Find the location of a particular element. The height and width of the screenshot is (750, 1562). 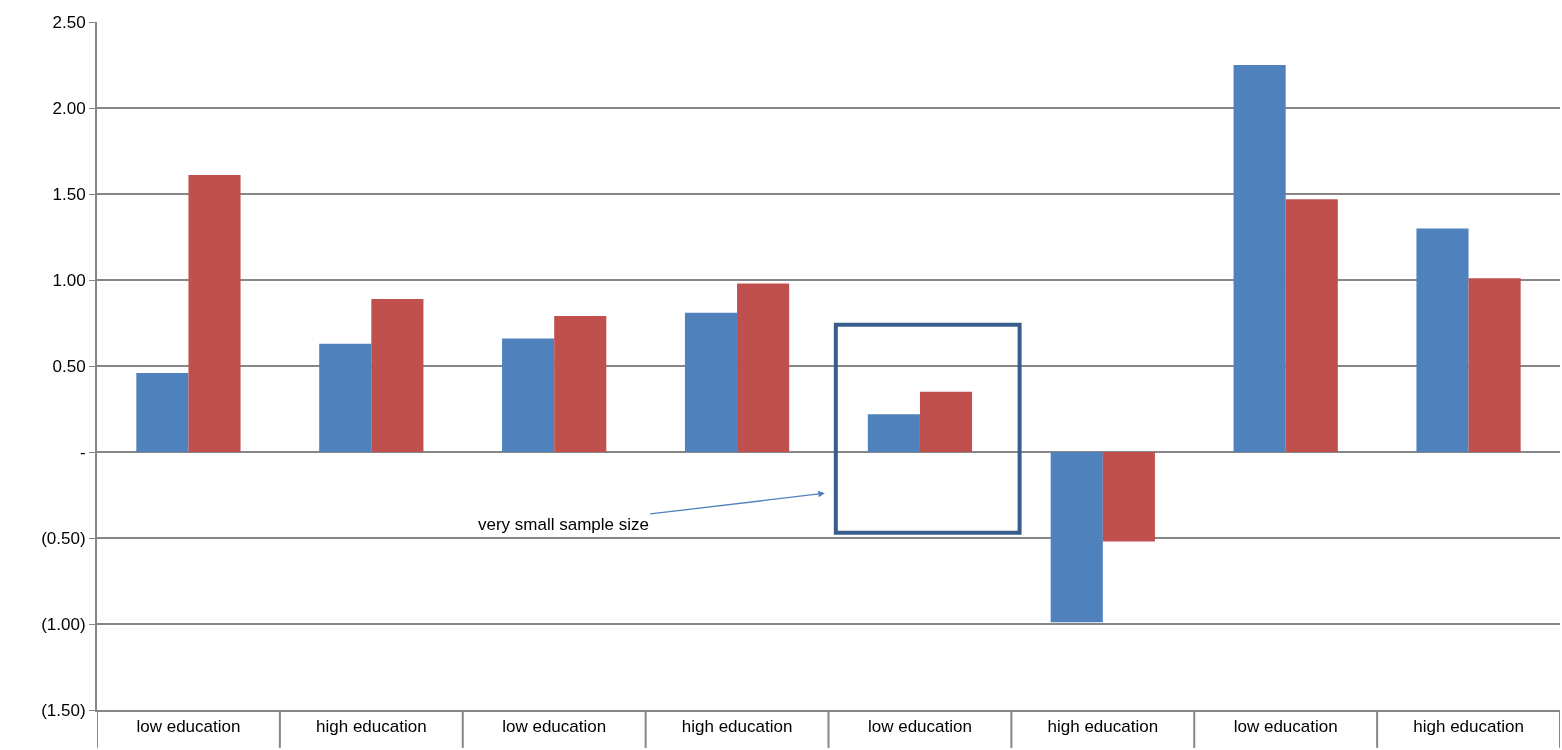

y-tick-label: 2.00 is located at coordinates (69, 108).